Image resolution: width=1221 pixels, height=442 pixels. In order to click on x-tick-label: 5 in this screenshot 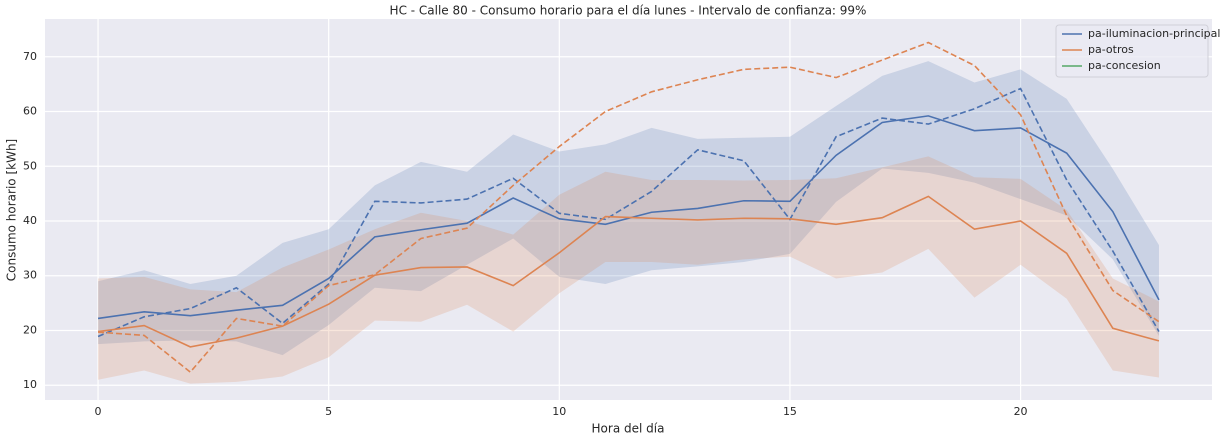, I will do `click(328, 411)`.